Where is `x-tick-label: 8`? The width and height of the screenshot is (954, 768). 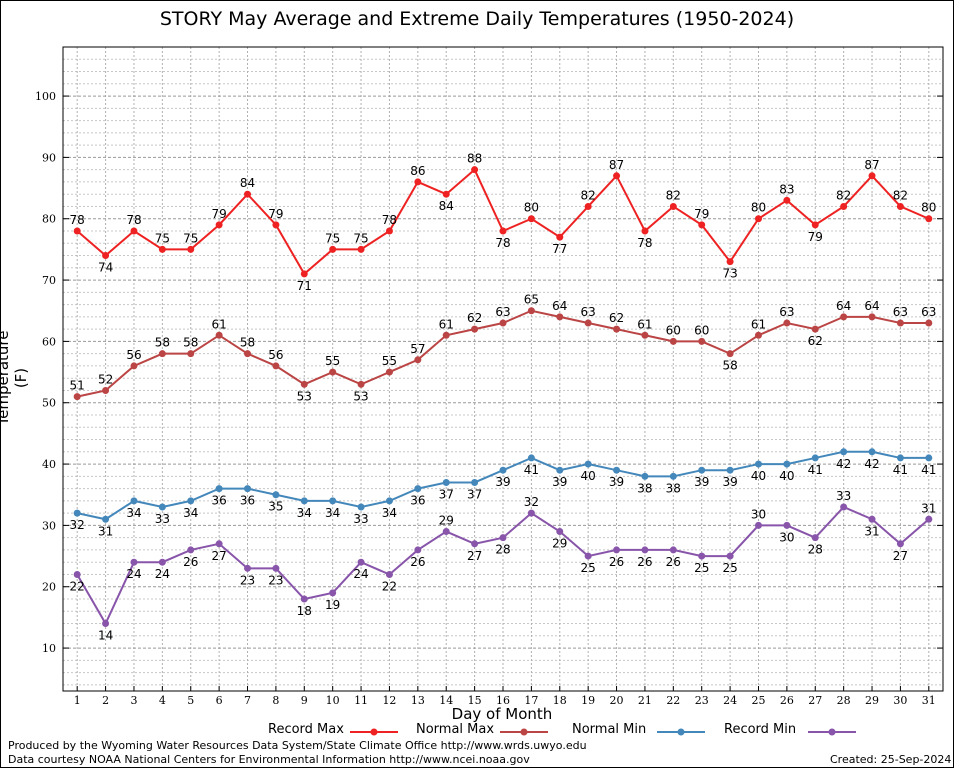
x-tick-label: 8 is located at coordinates (275, 700).